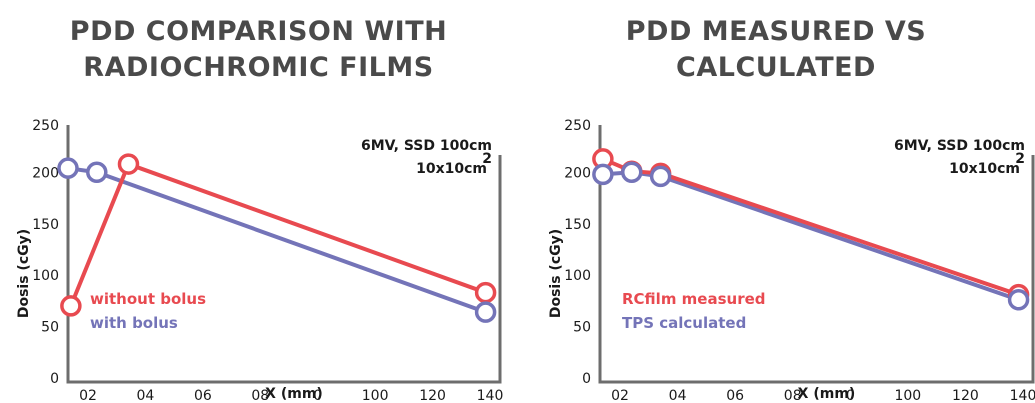  I want to click on chart-title-line-2: CALCULATED, so click(776, 67).